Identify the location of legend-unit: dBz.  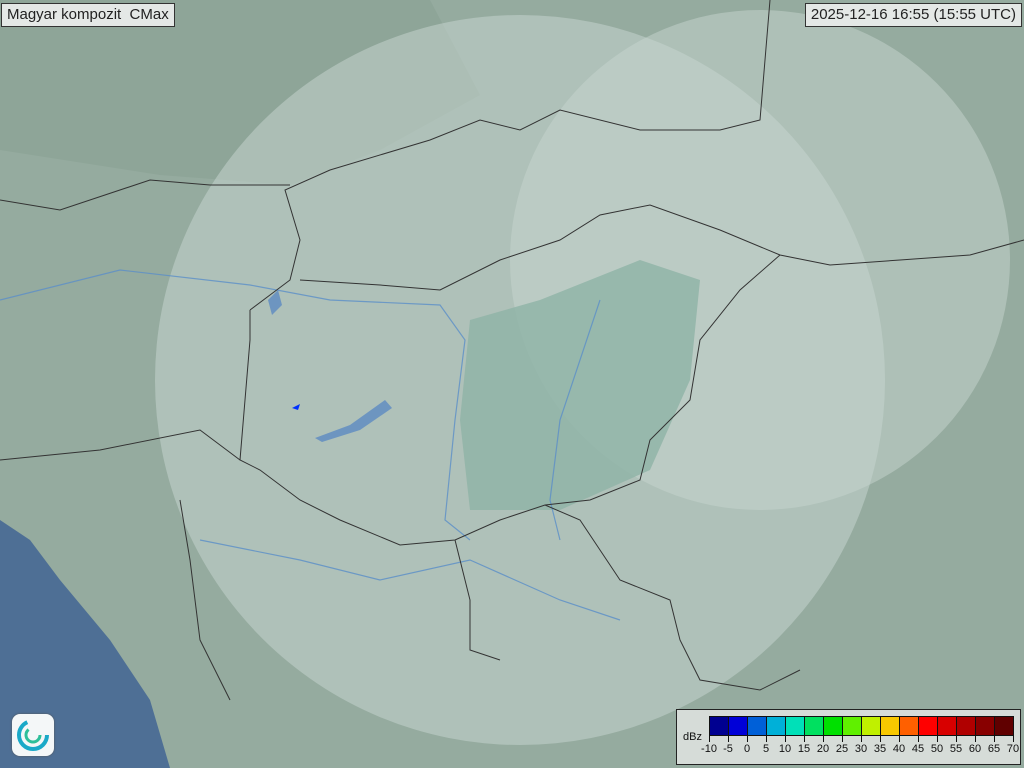
(692, 737).